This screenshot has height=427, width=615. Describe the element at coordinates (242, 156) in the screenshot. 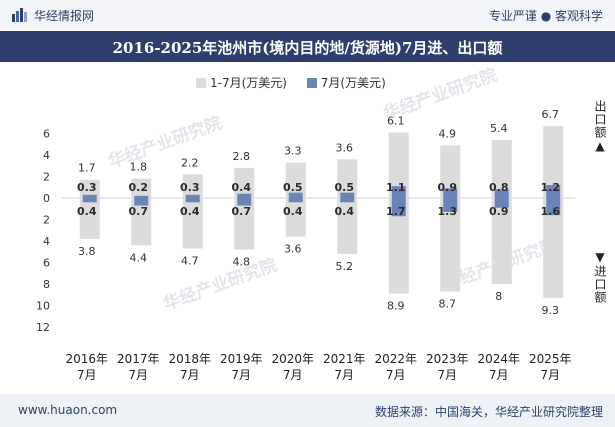

I see `export-total-label: 2.8` at that location.